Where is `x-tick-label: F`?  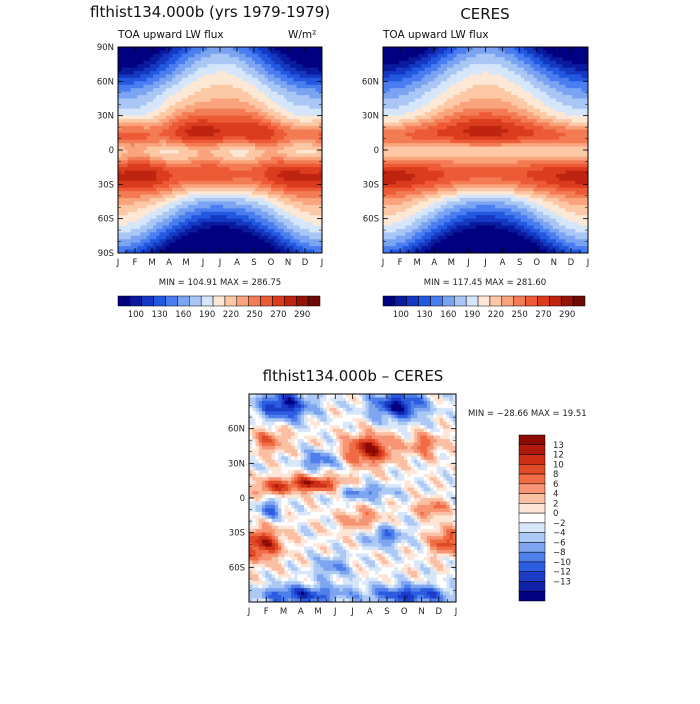 x-tick-label: F is located at coordinates (135, 263).